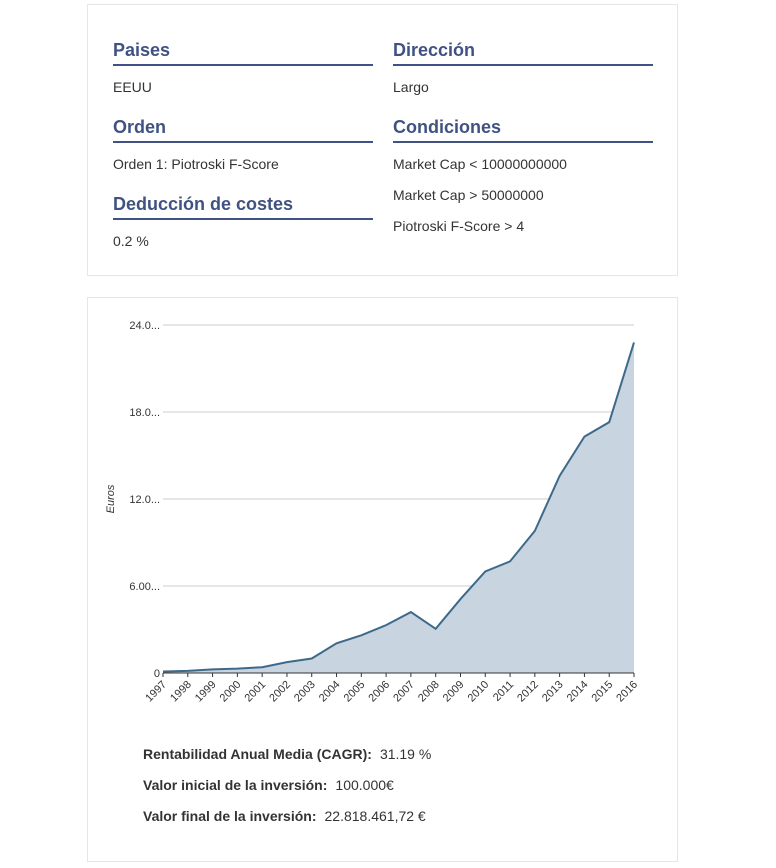 This screenshot has height=868, width=776. Describe the element at coordinates (230, 816) in the screenshot. I see `final-label: Valor final de la inversión:` at that location.